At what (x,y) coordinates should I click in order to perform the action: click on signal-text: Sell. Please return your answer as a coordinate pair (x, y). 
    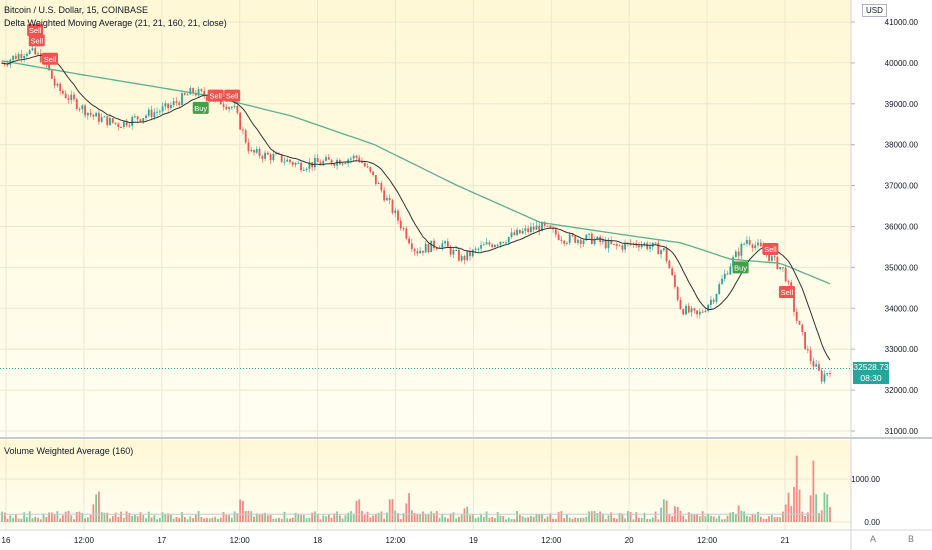
    Looking at the image, I should click on (232, 96).